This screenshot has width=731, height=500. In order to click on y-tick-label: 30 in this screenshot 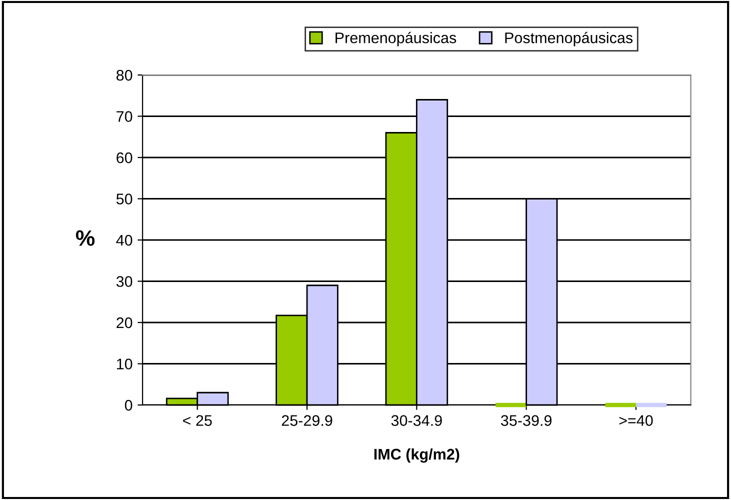, I will do `click(124, 281)`.